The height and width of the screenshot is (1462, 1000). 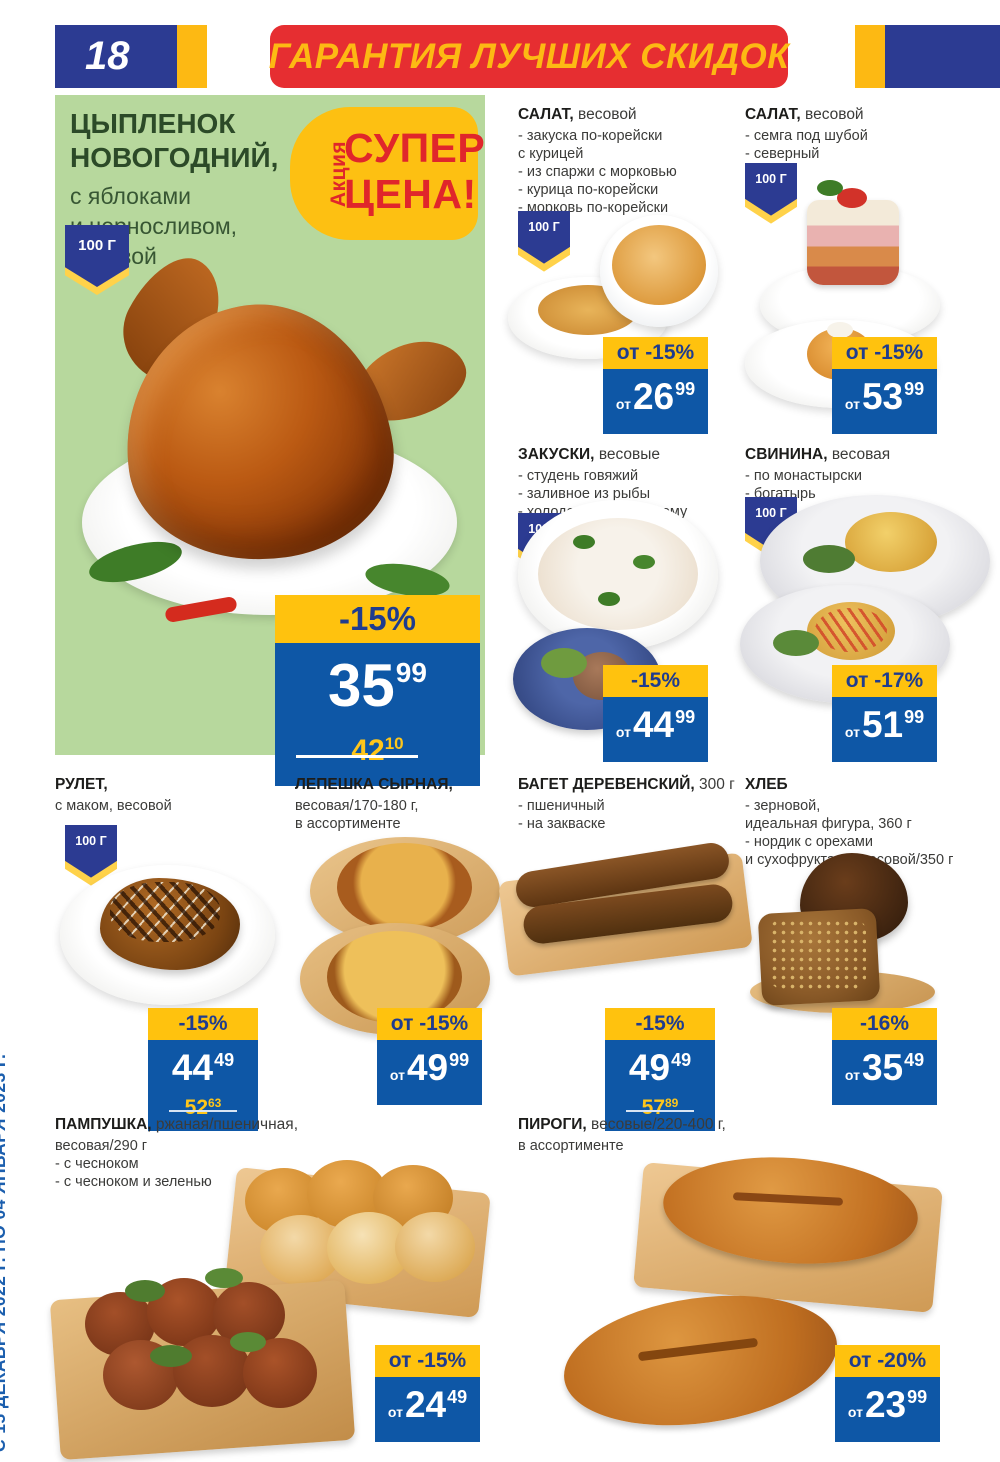 I want to click on price-int: 24, so click(x=425, y=1404).